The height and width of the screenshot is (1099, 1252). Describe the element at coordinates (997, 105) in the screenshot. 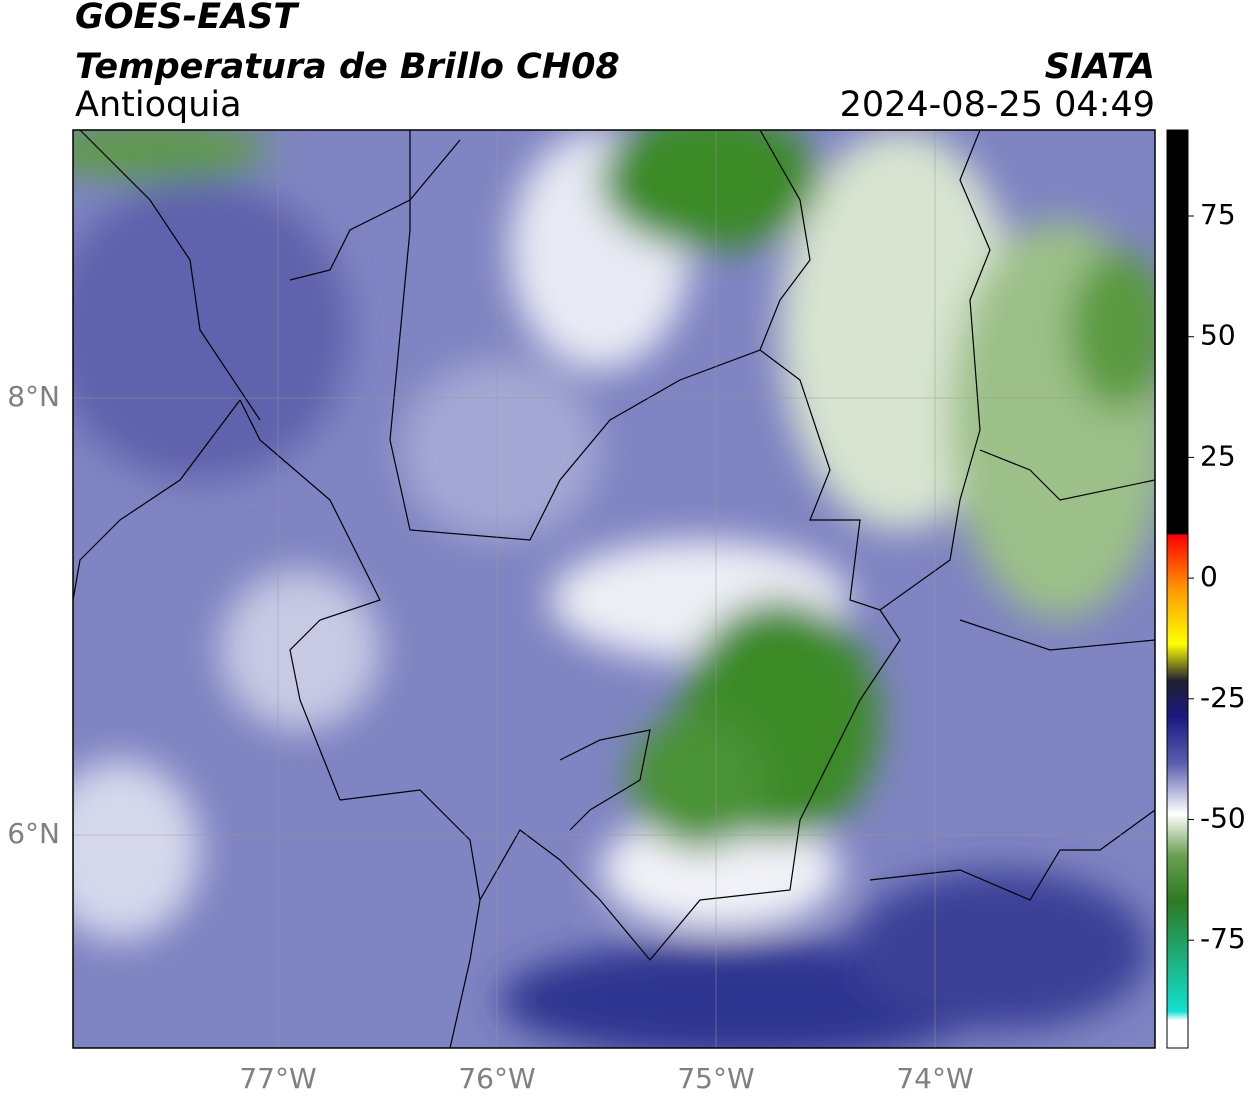

I see `datetime: 2024-08-25 04:49` at that location.